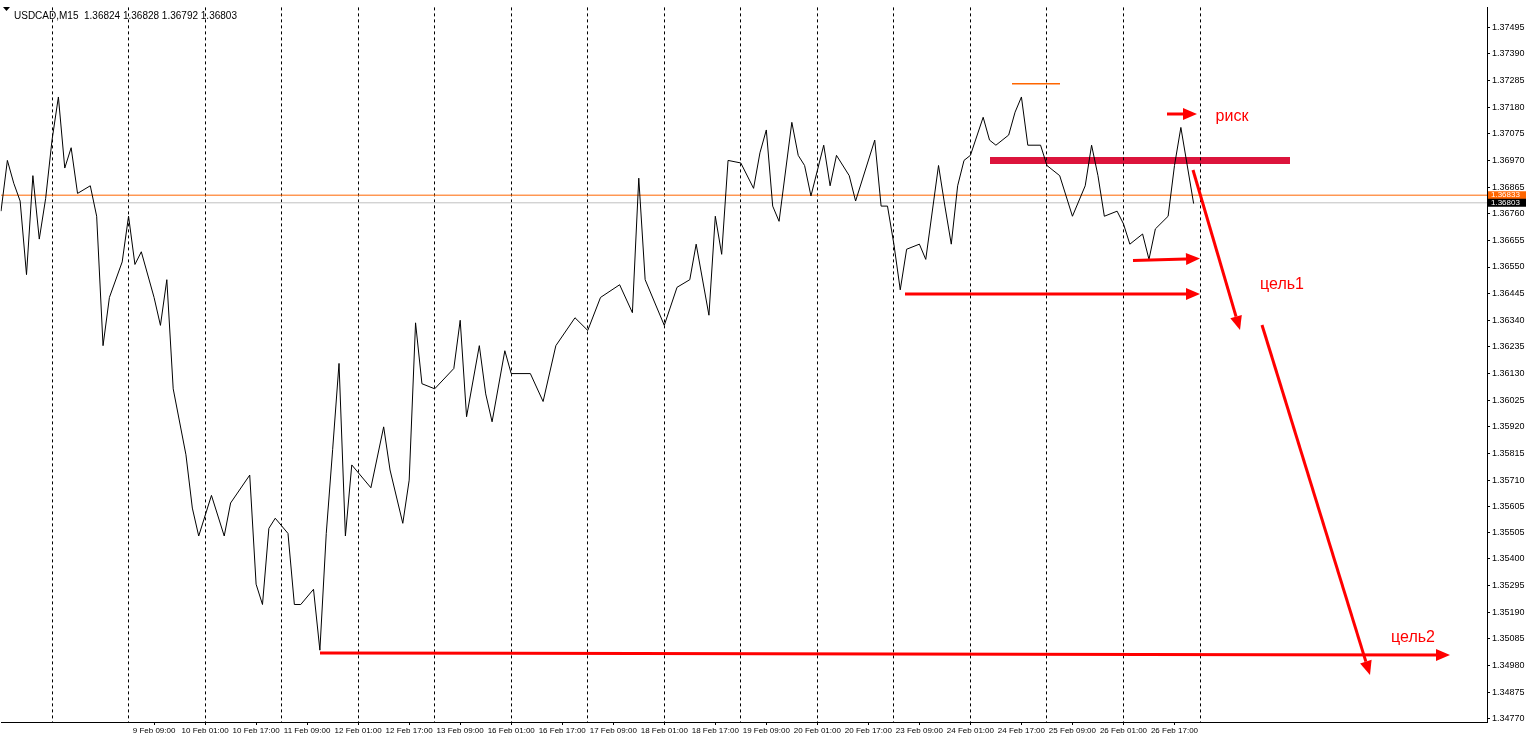 This screenshot has width=1527, height=737. What do you see at coordinates (1123, 730) in the screenshot?
I see `x-tick-label: 26 Feb 01:00` at bounding box center [1123, 730].